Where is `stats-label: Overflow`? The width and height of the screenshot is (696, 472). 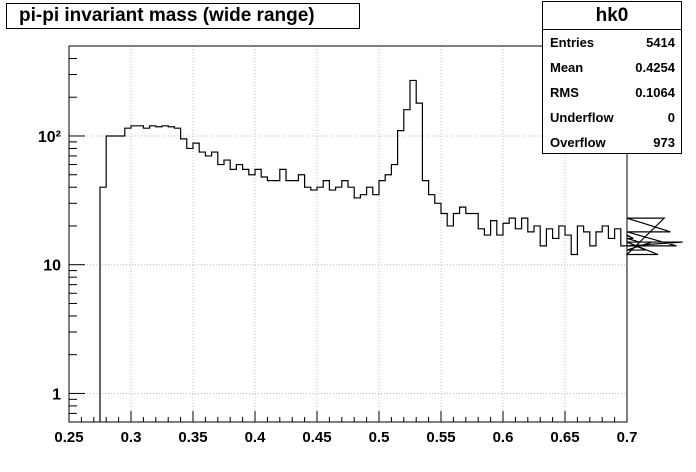 stats-label: Overflow is located at coordinates (578, 142).